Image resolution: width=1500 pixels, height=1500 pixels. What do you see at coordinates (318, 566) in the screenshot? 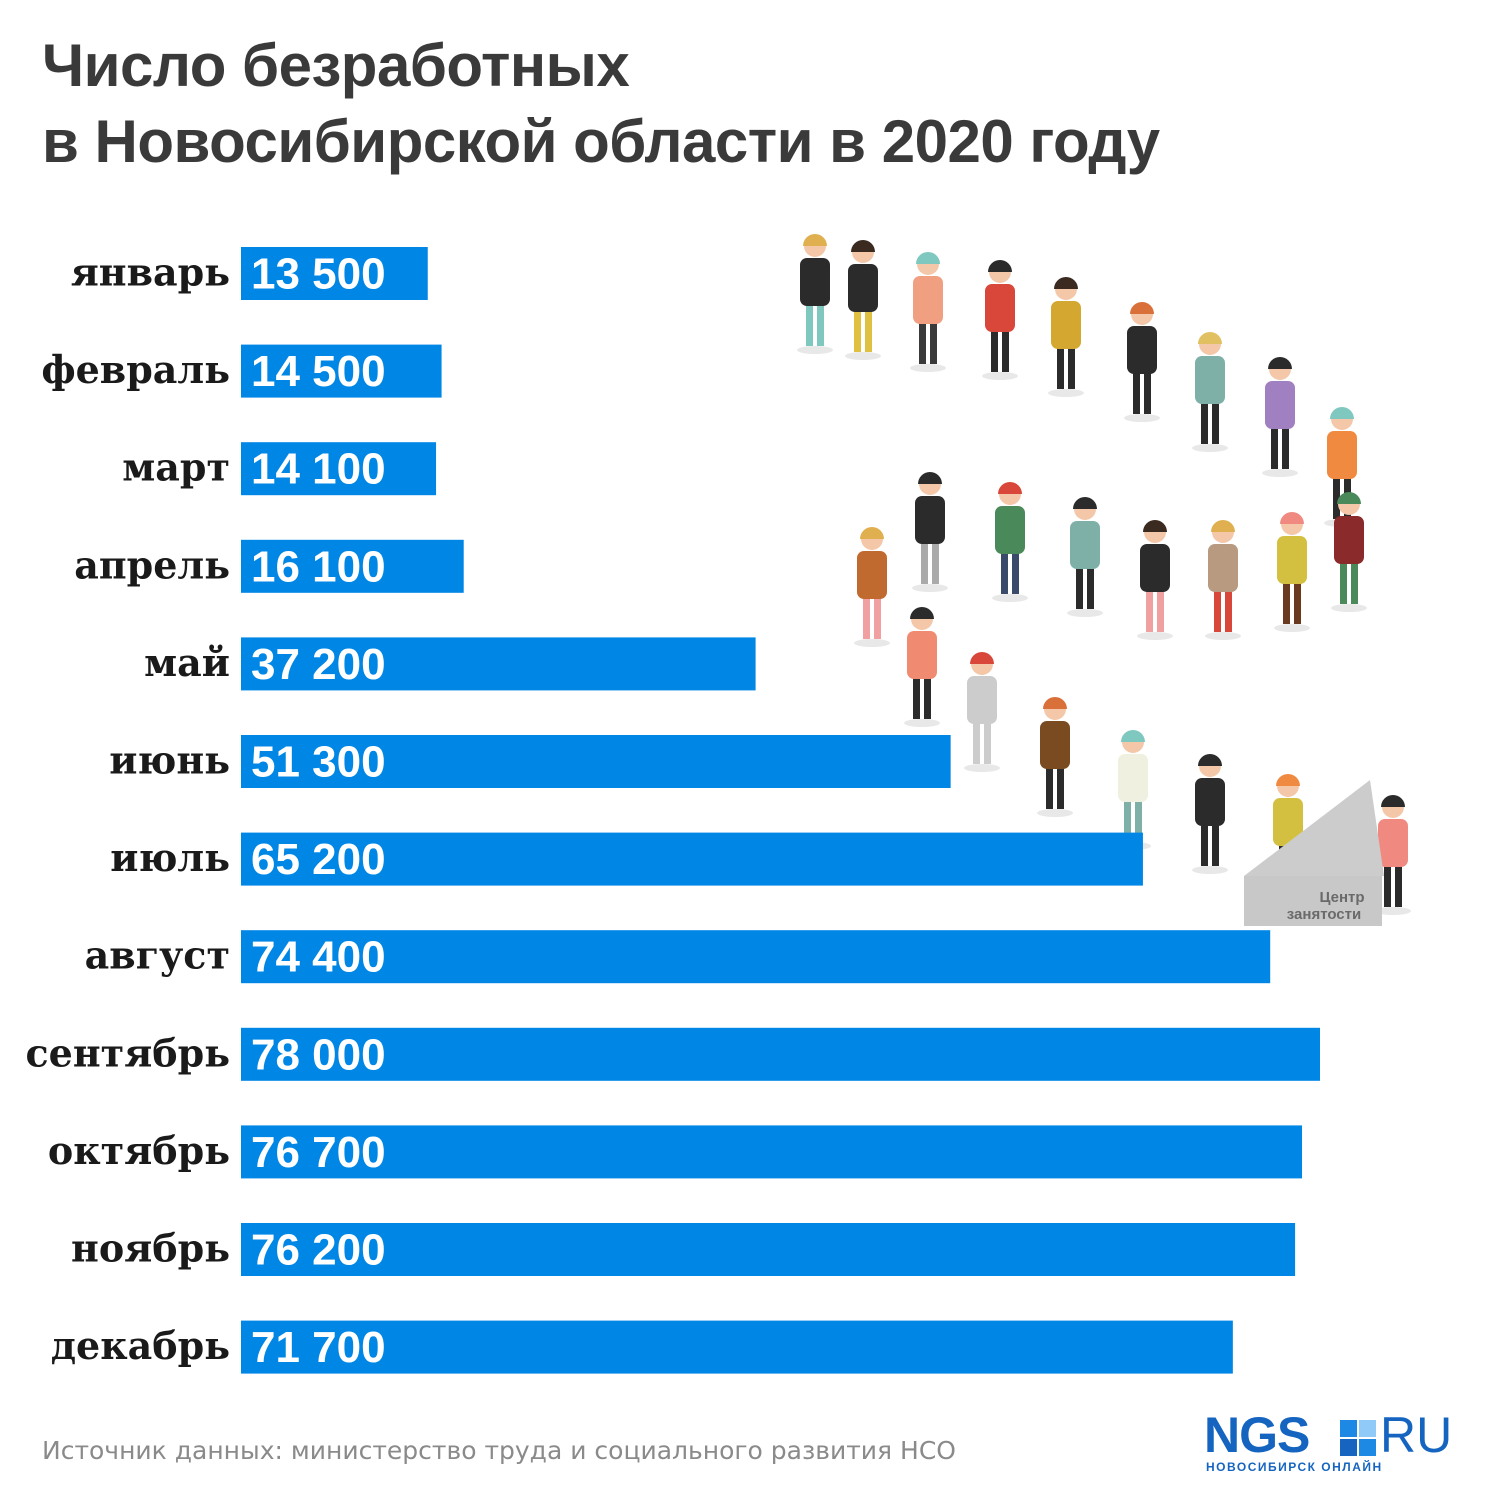
I see `value-label: 16 100` at bounding box center [318, 566].